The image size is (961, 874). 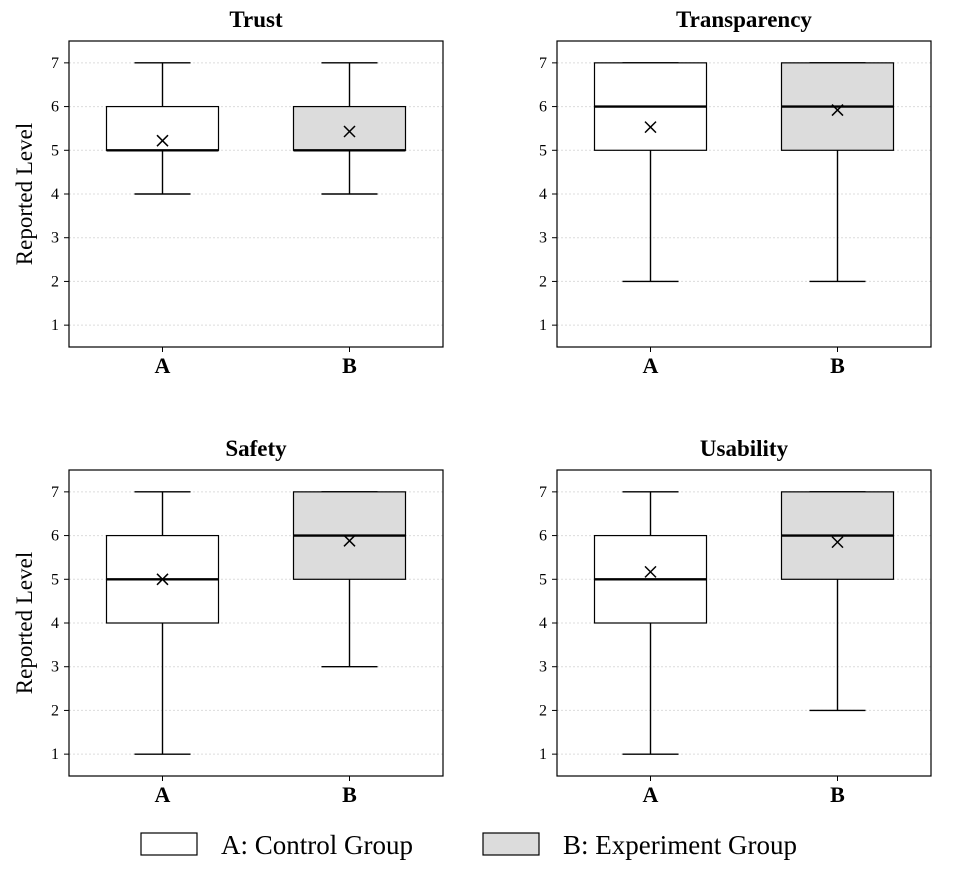 I want to click on legend-swatch-experiment, so click(x=511, y=844).